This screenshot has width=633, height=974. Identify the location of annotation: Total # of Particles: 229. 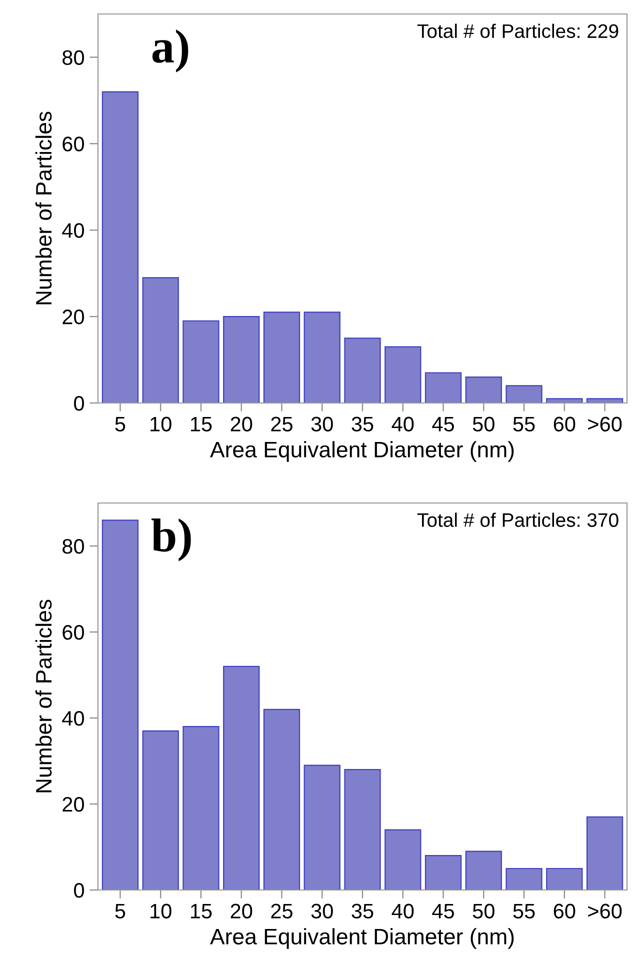
(517, 31).